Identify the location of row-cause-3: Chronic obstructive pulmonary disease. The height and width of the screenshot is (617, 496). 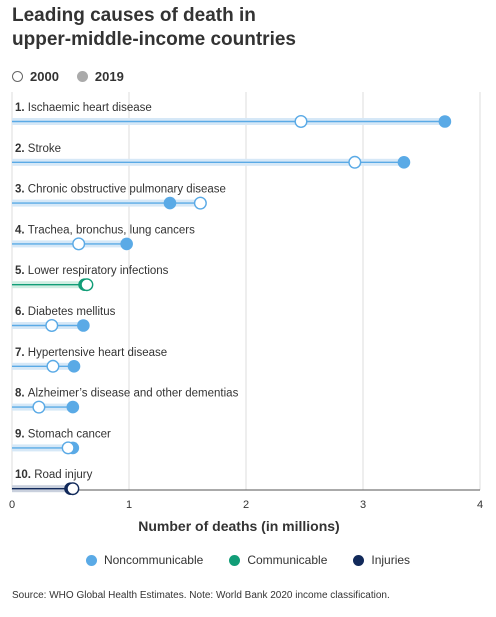
(127, 190).